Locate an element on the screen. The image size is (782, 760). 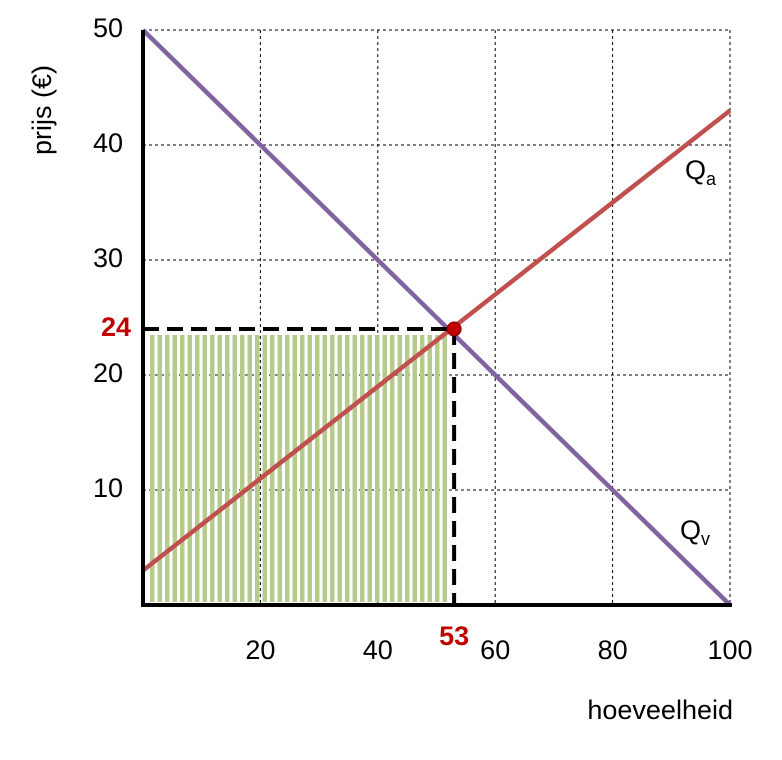
y-axis-label: prijs (€) is located at coordinates (42, 110).